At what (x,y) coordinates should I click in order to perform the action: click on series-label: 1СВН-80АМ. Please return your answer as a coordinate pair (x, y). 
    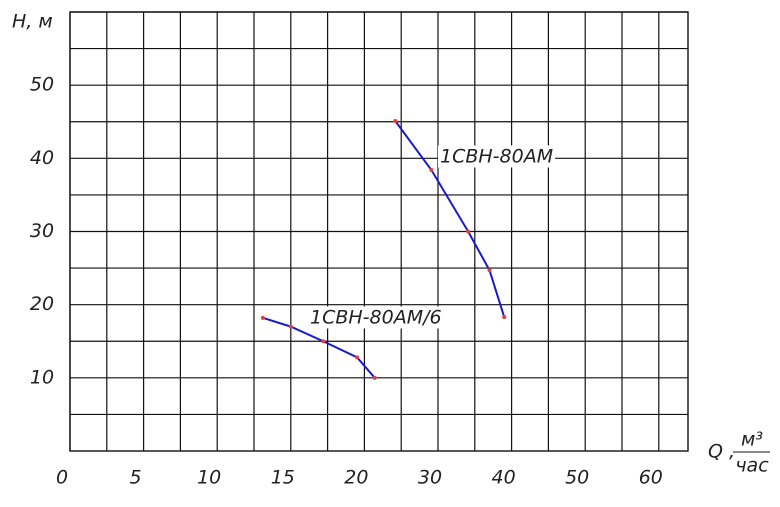
    Looking at the image, I should click on (496, 157).